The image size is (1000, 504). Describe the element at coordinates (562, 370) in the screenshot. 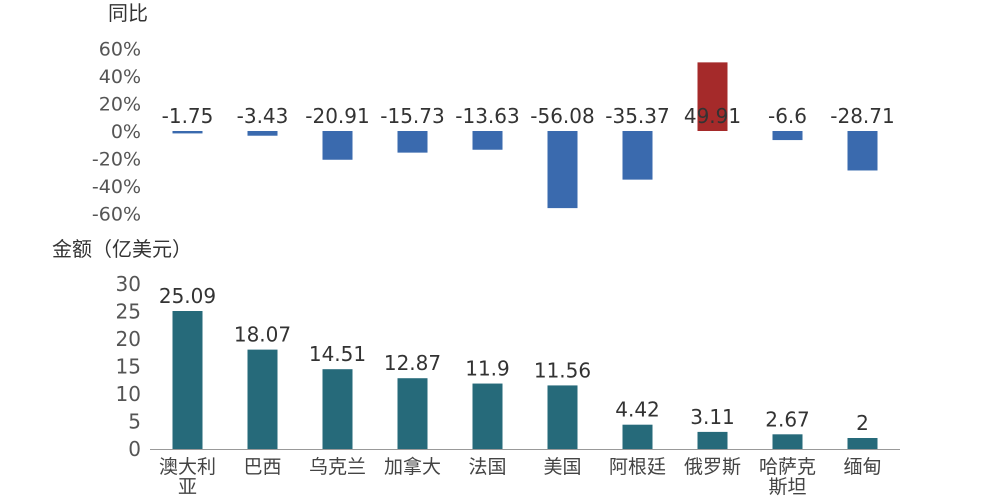

I see `bottom-bar-value-label: 11.56` at that location.